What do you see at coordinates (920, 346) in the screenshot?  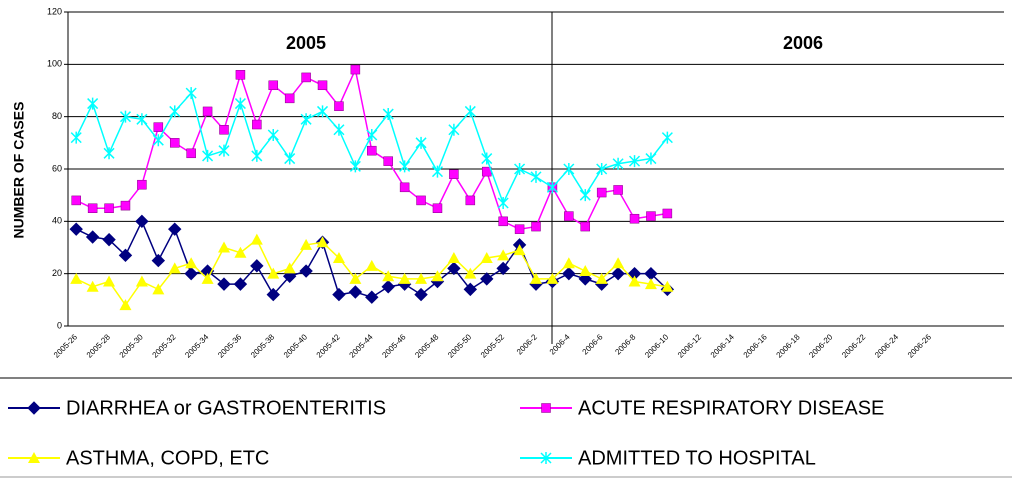 I see `x-tick-label: 2006-26` at bounding box center [920, 346].